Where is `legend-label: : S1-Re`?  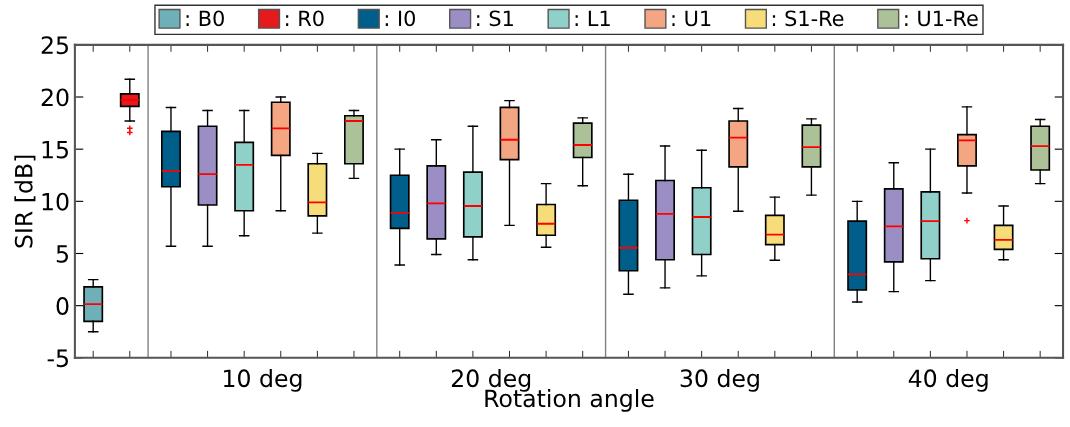
legend-label: : S1-Re is located at coordinates (808, 18).